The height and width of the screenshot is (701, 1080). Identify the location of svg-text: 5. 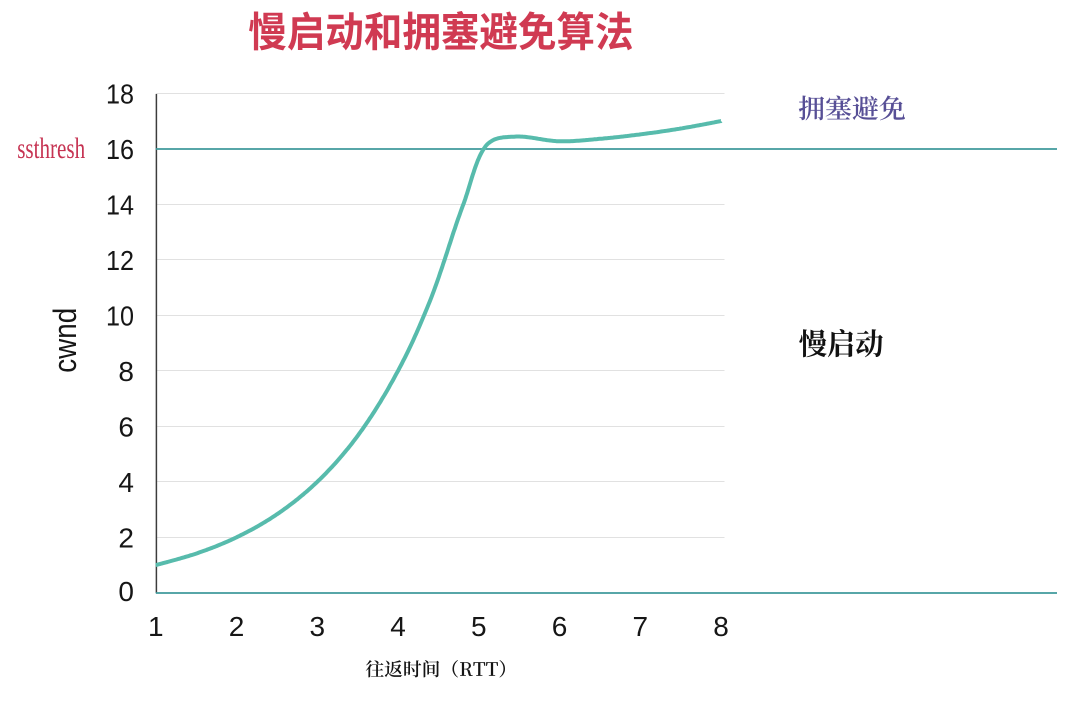
(479, 626).